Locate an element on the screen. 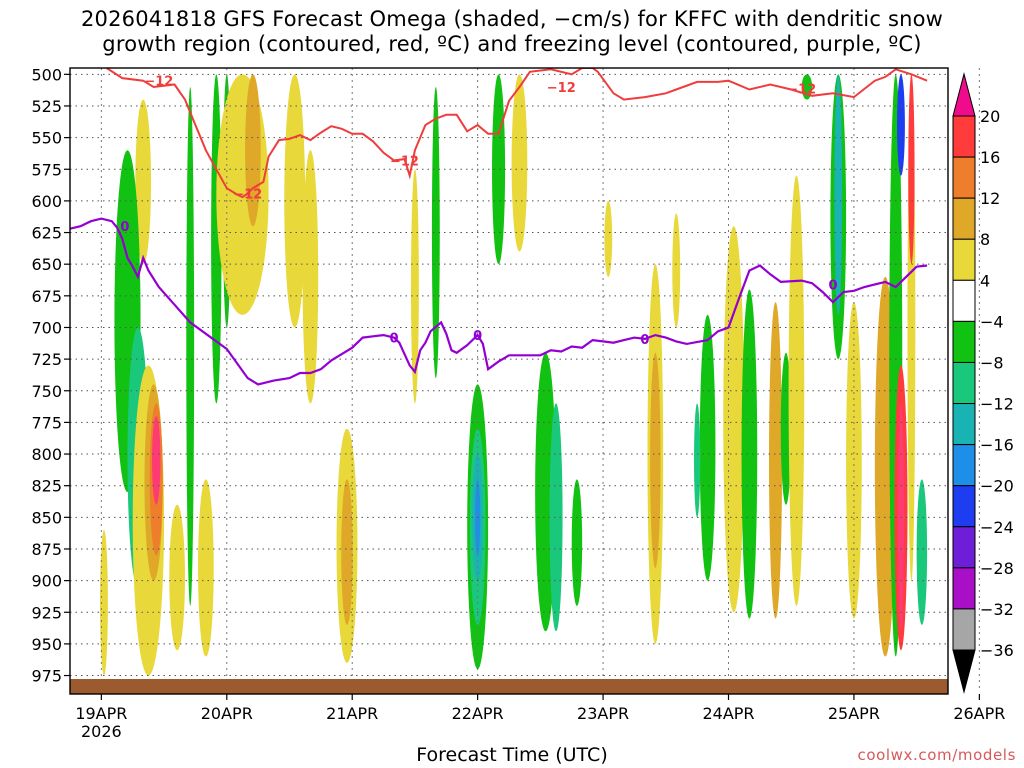 The height and width of the screenshot is (768, 1024). x-tick-label-24APR: 24APR is located at coordinates (728, 713).